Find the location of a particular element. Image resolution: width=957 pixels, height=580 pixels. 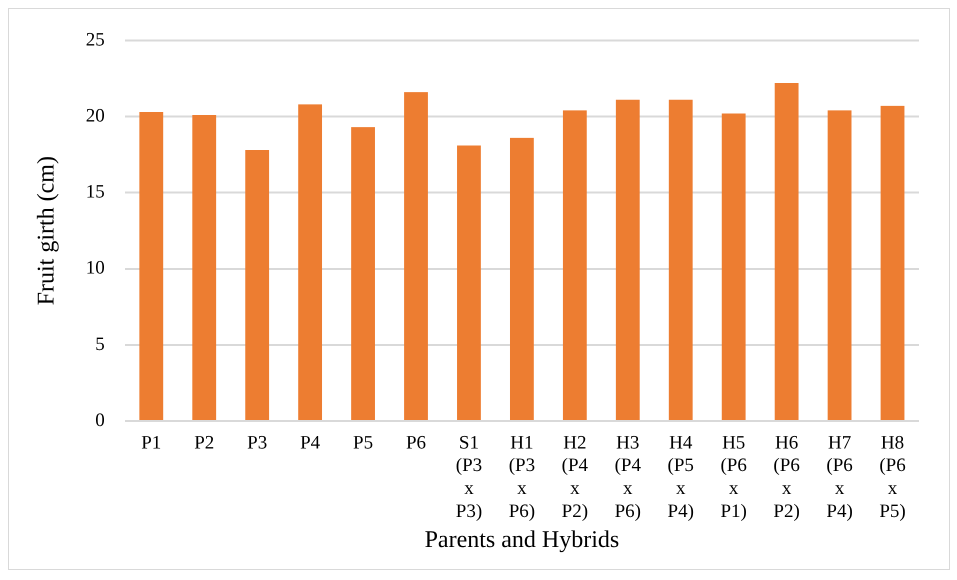

x-tick-label: H4 (P5 x P4) is located at coordinates (681, 477).